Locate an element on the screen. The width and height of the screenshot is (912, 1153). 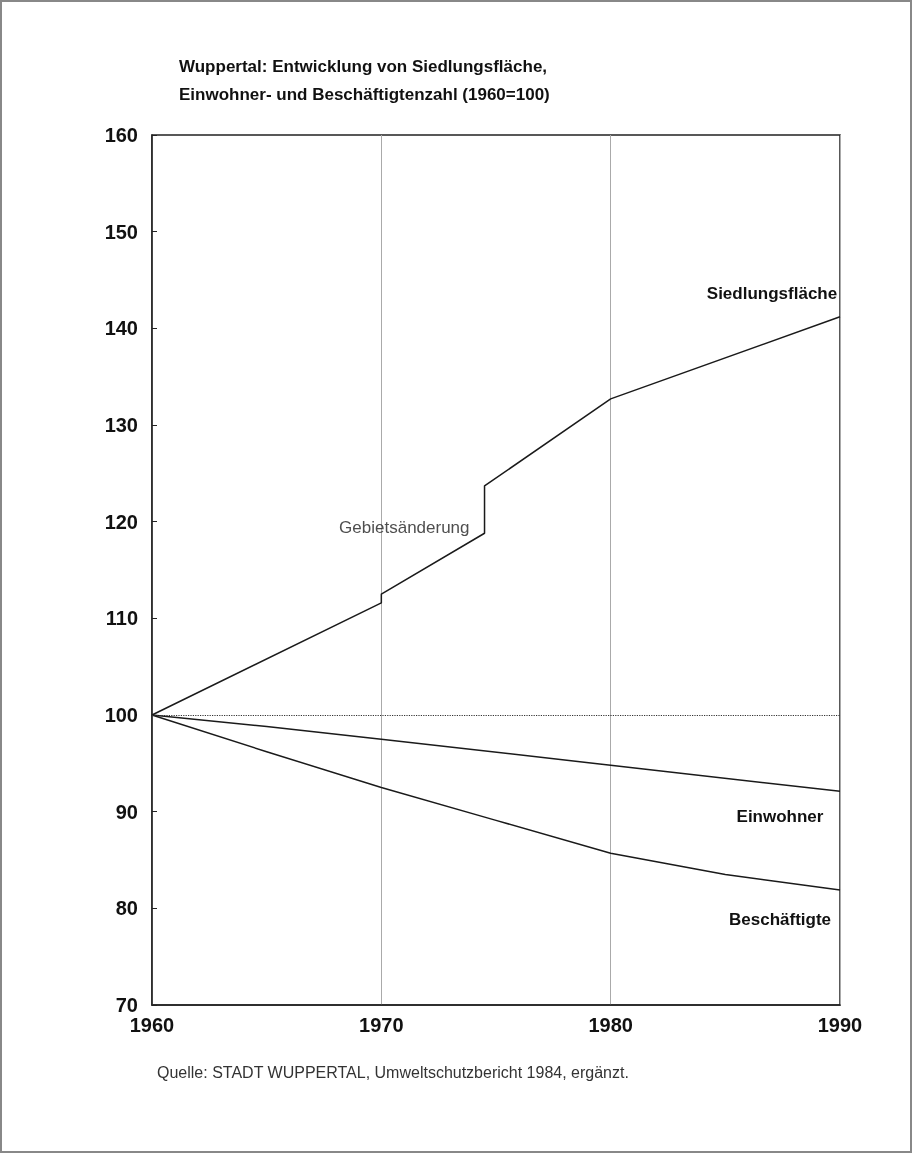
y-tick-label: 150 is located at coordinates (121, 231).